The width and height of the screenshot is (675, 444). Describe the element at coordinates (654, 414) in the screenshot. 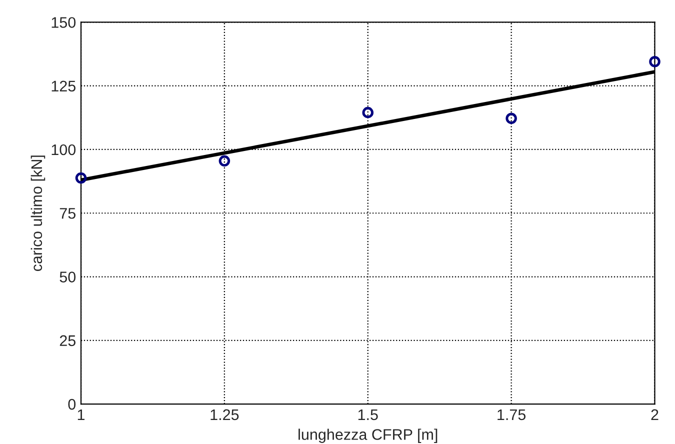

I see `x-tick-label: 2` at that location.